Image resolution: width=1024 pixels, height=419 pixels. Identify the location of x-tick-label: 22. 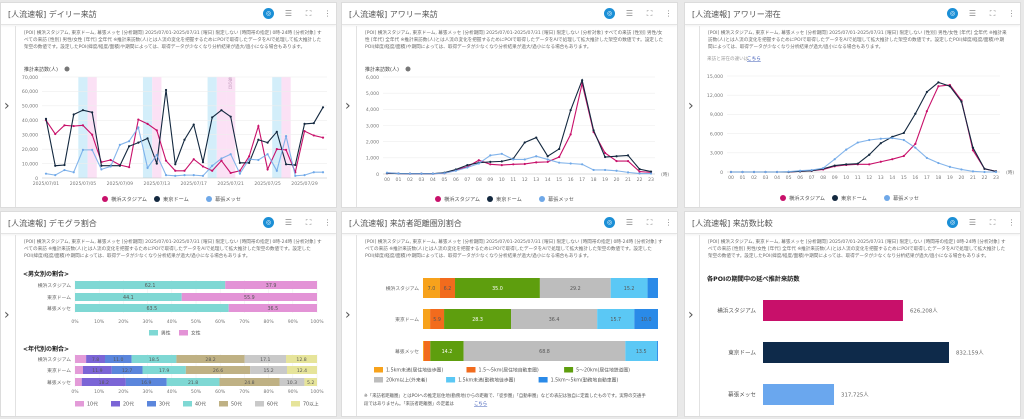
(985, 178).